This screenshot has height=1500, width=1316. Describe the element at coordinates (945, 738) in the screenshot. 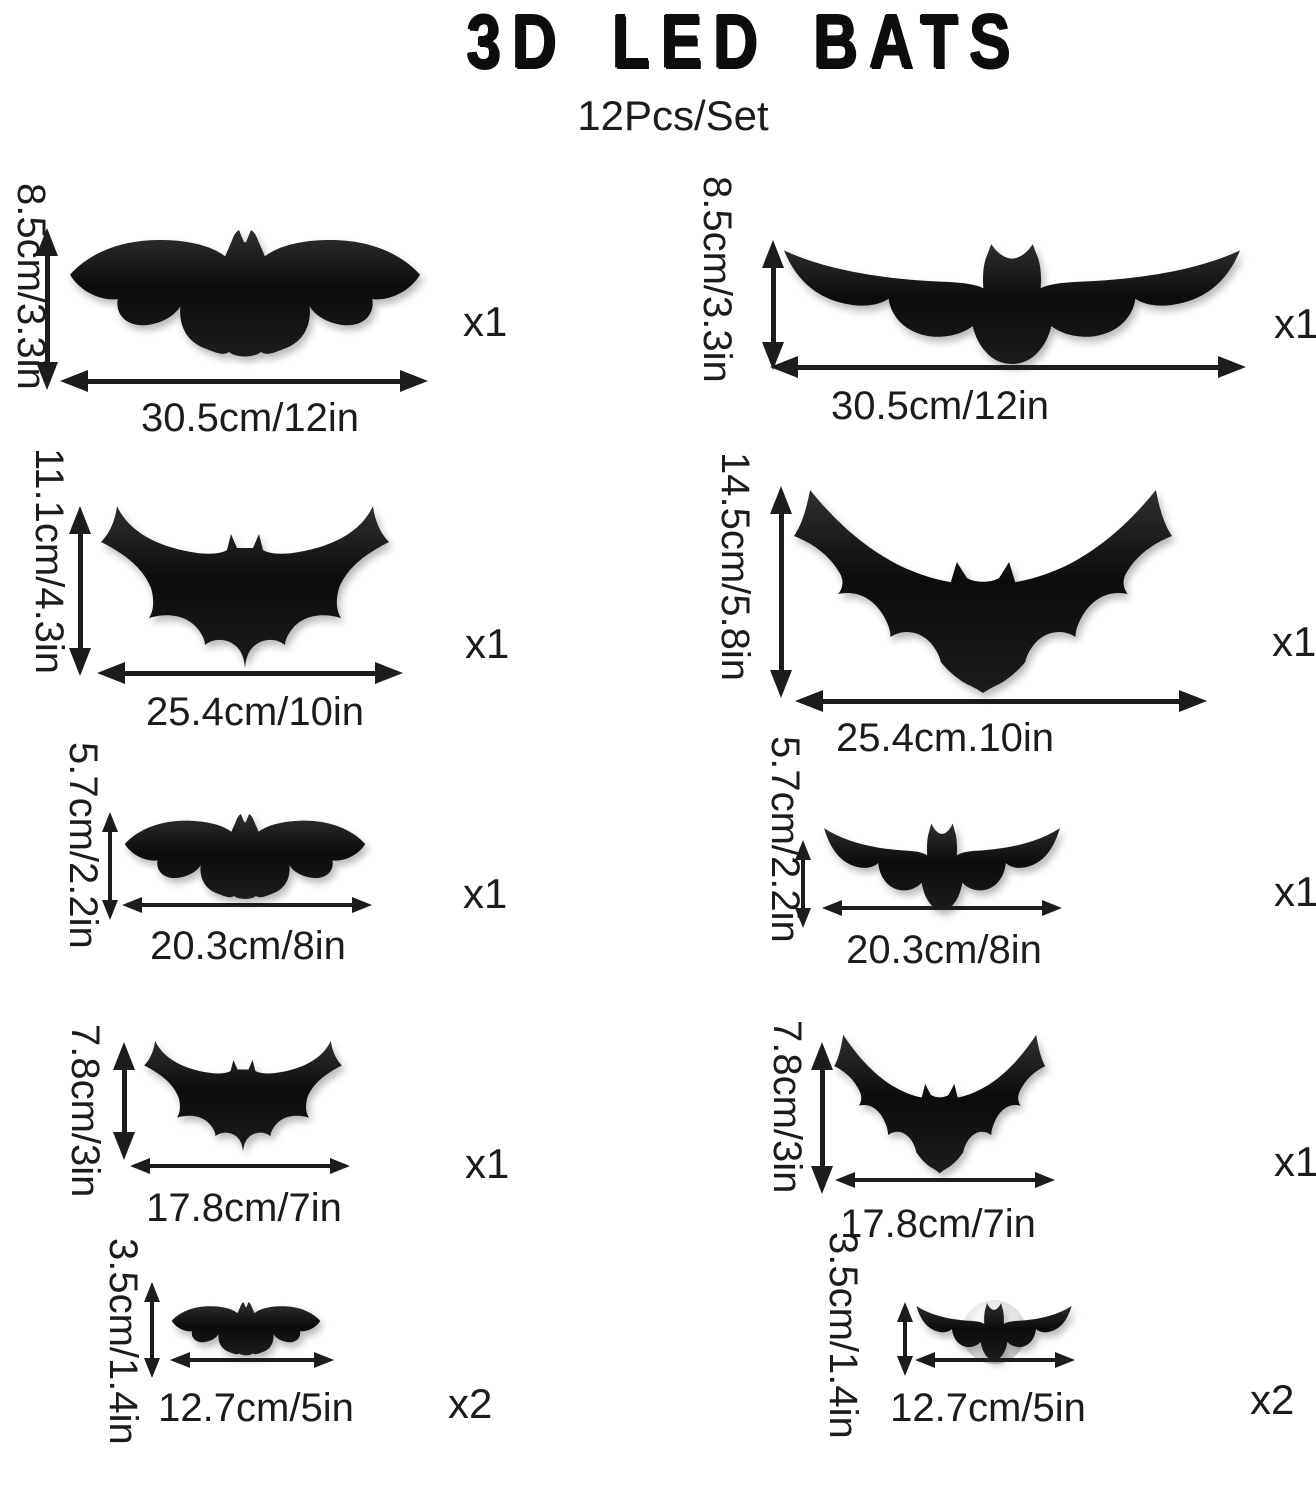

I see `width-dimension-label: 25.4cm.10in` at that location.